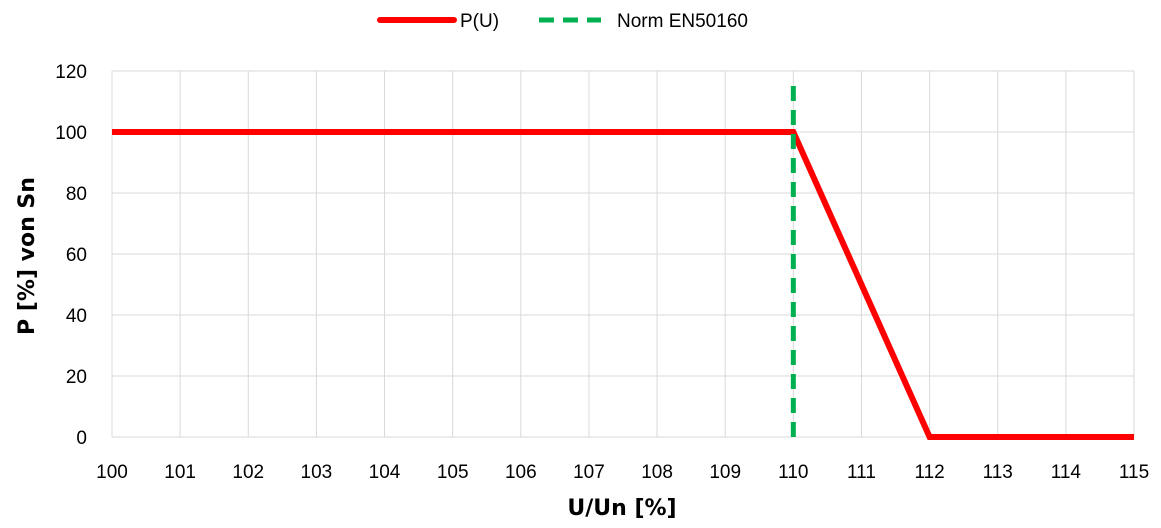  I want to click on x-tick-label: 107, so click(589, 472).